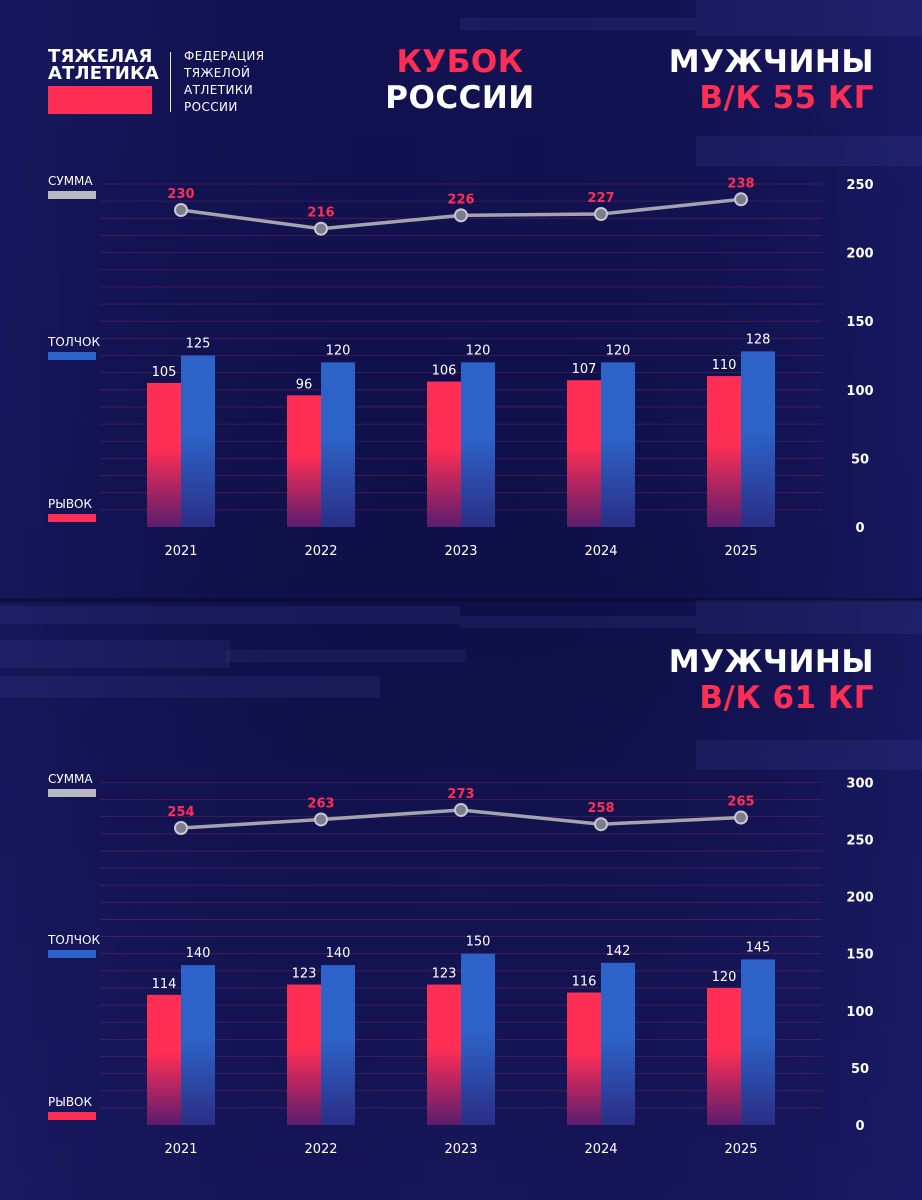  What do you see at coordinates (70, 504) in the screenshot?
I see `legend-snatch-label: РЫВОК` at bounding box center [70, 504].